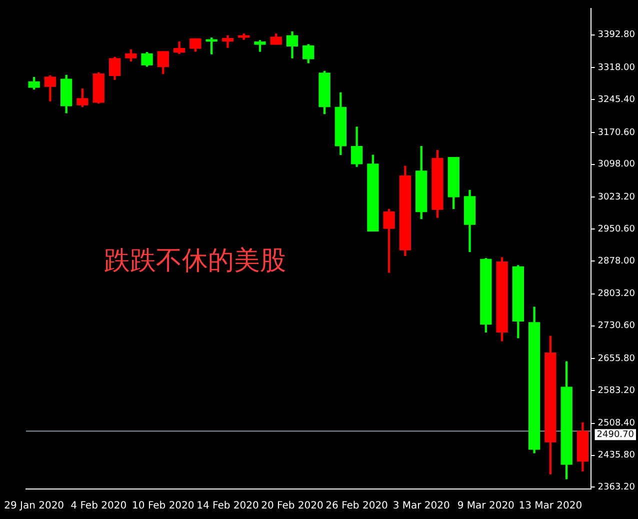 The width and height of the screenshot is (638, 519). What do you see at coordinates (615, 435) in the screenshot?
I see `ref-line-label: 2490.70` at bounding box center [615, 435].